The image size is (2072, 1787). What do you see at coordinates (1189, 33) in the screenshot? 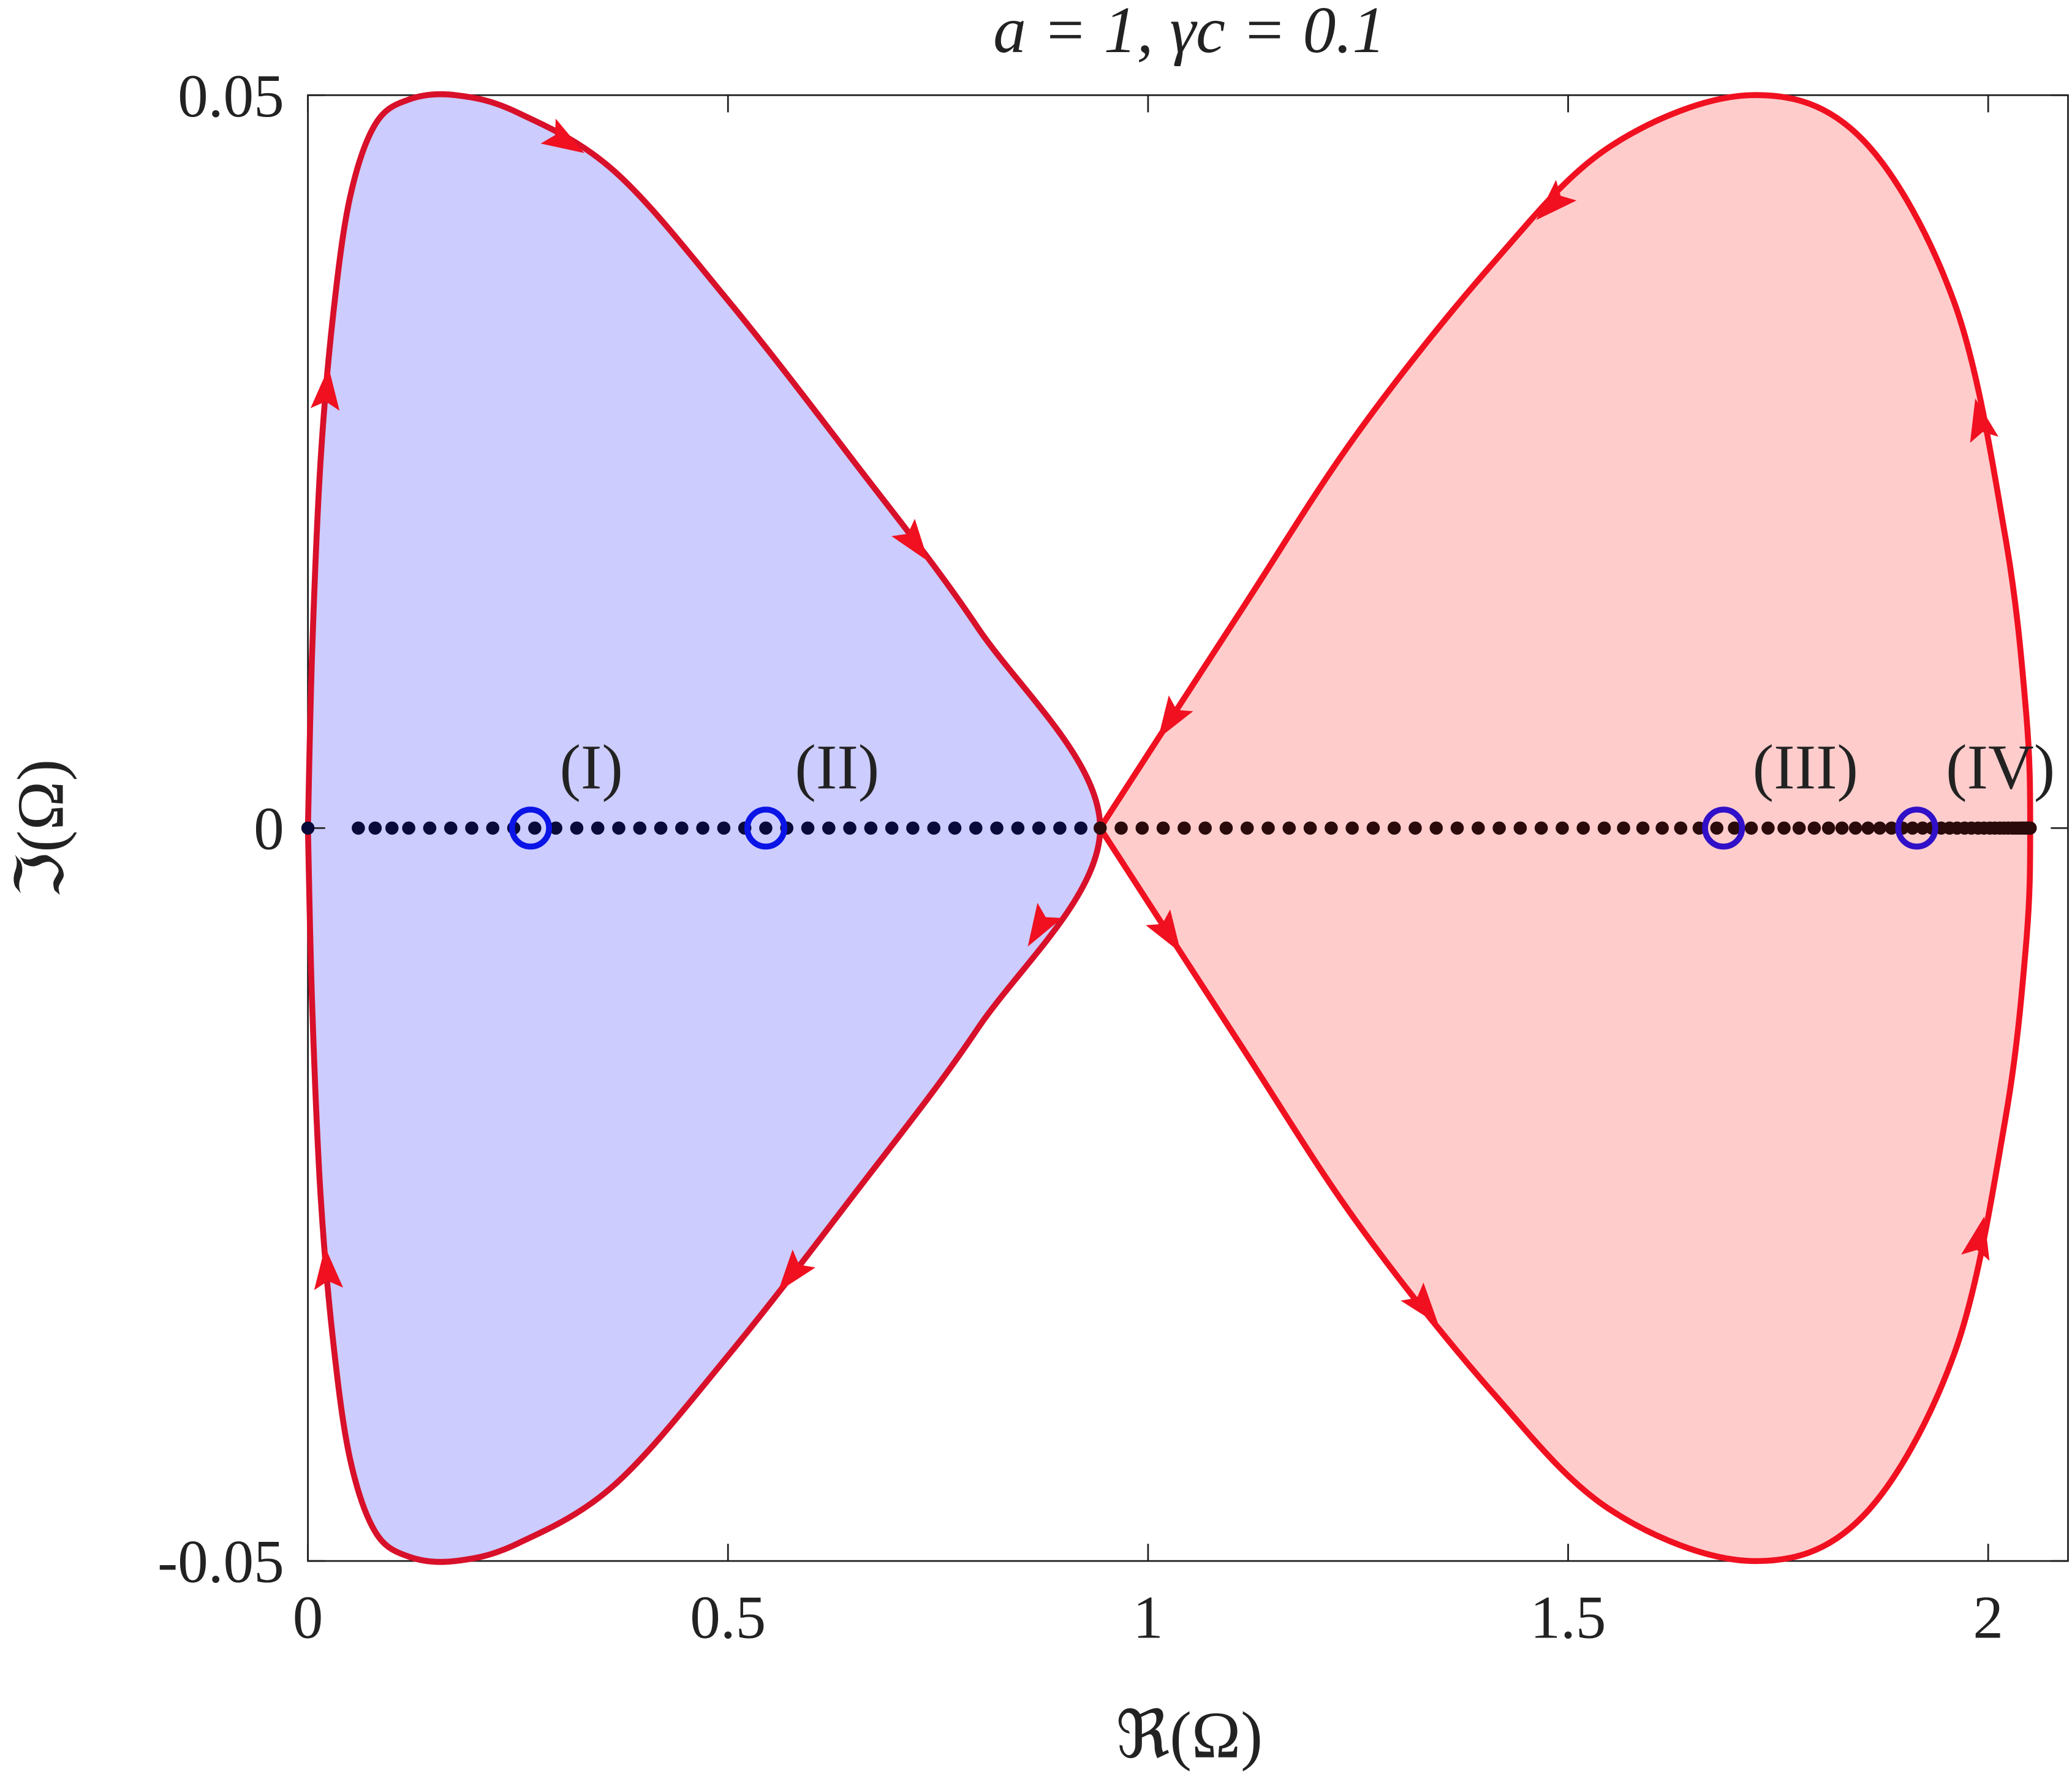
I see `chart-title: a = 1, γc = 0.1` at bounding box center [1189, 33].